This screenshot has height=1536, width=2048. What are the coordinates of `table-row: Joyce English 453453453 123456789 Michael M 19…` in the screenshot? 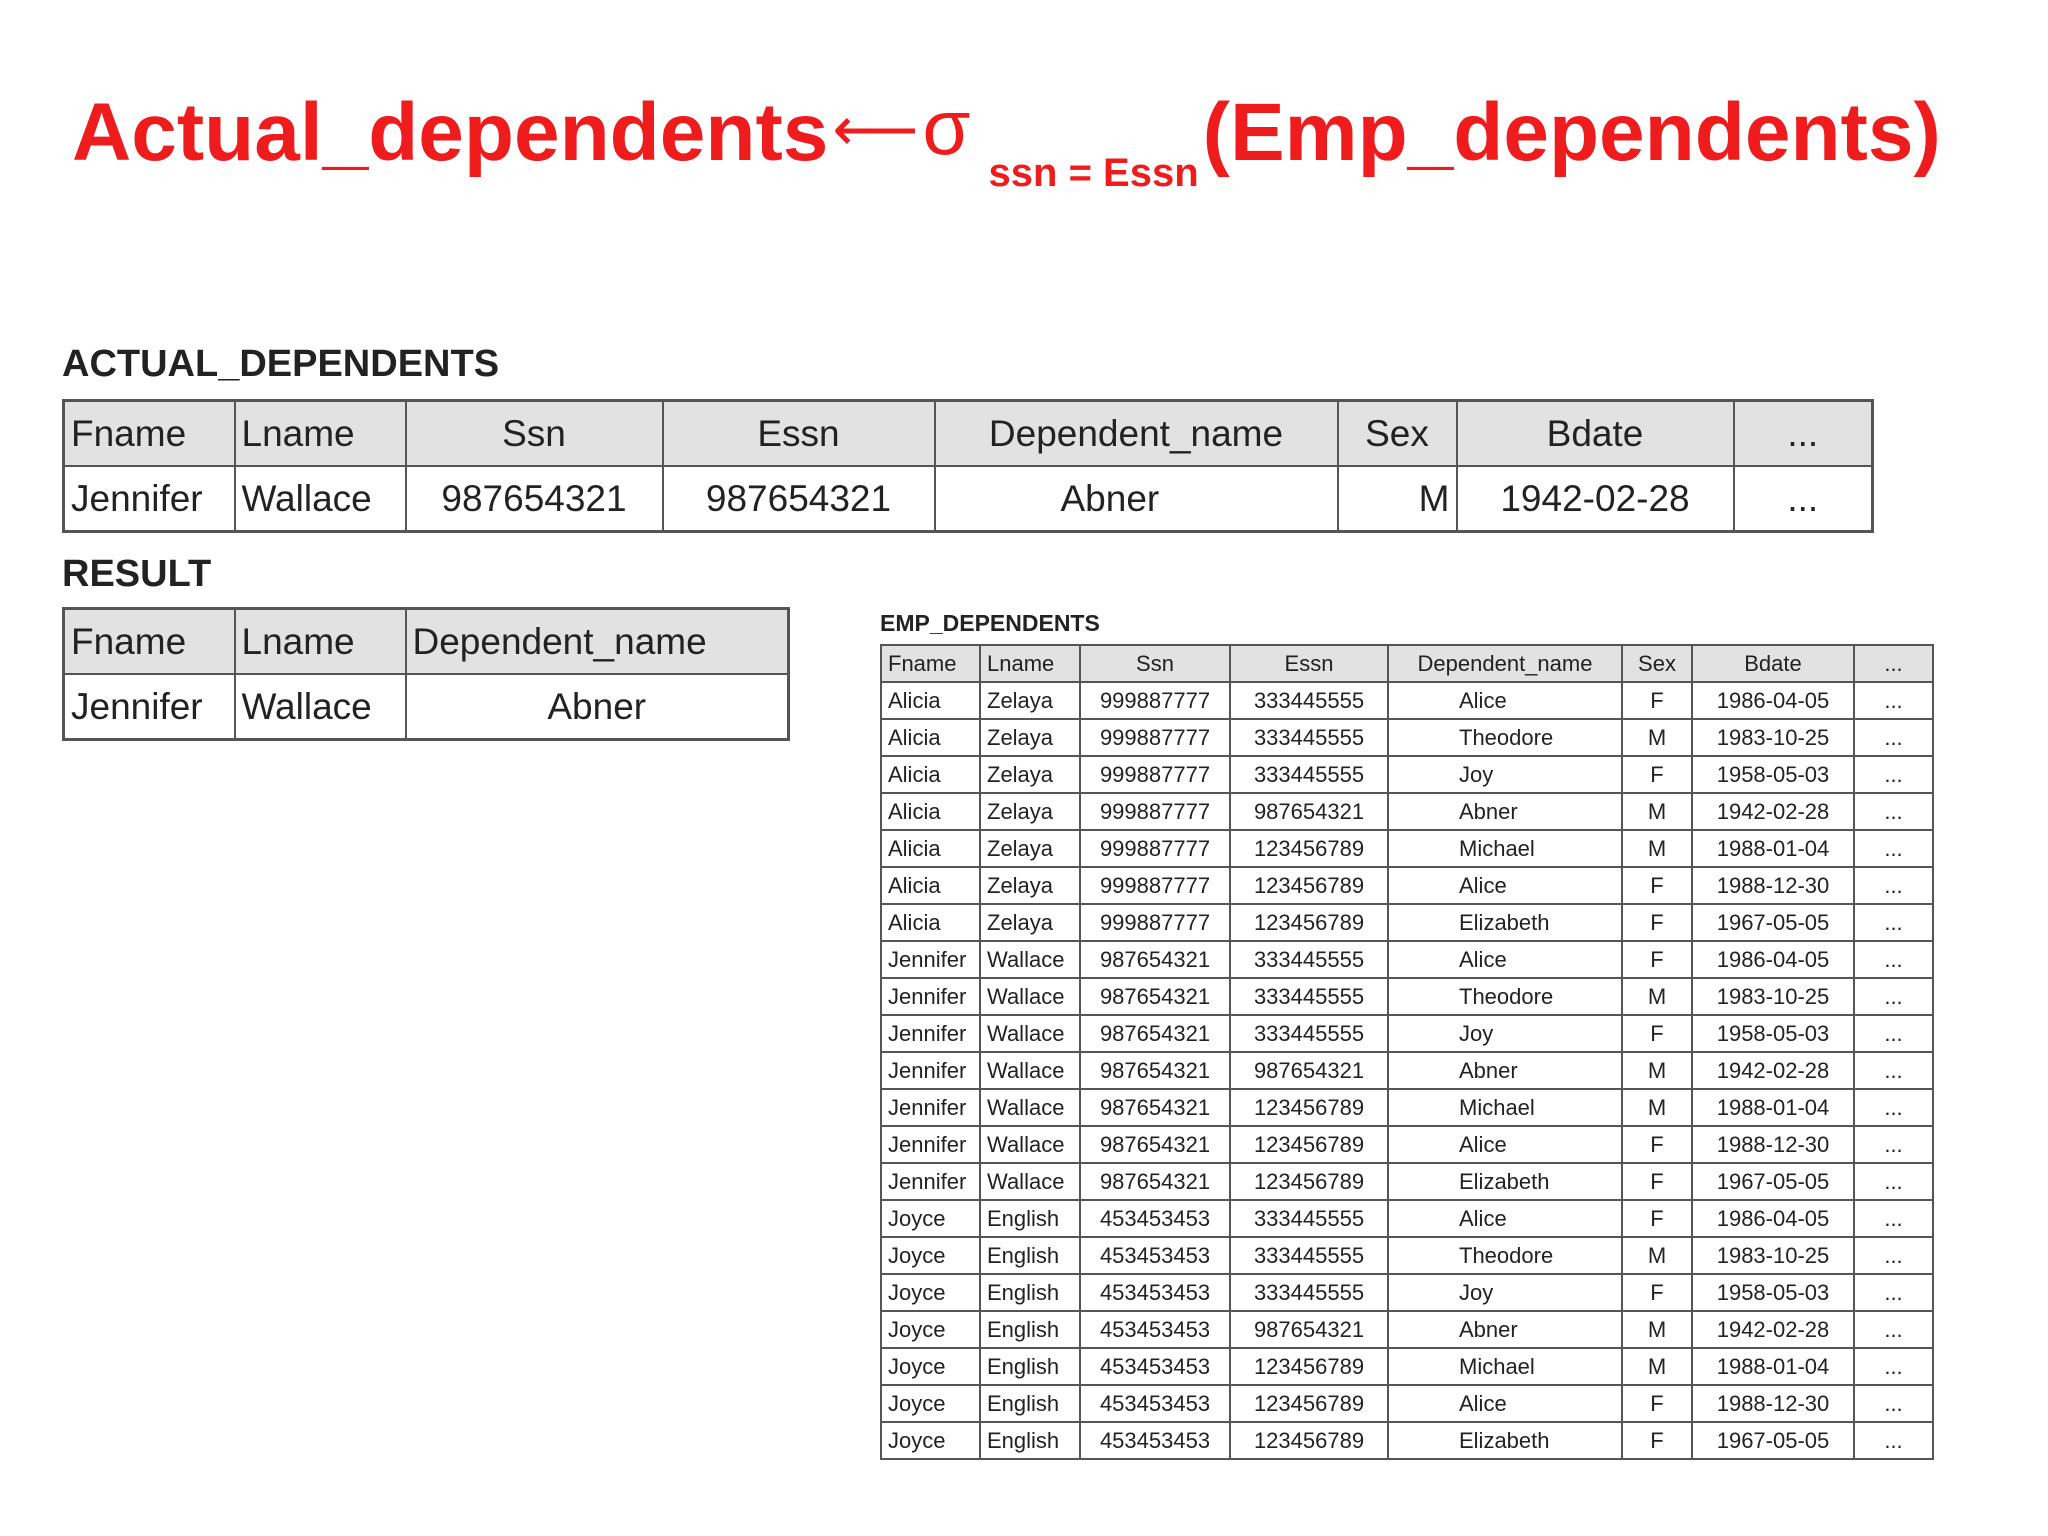 It's located at (1407, 1366).